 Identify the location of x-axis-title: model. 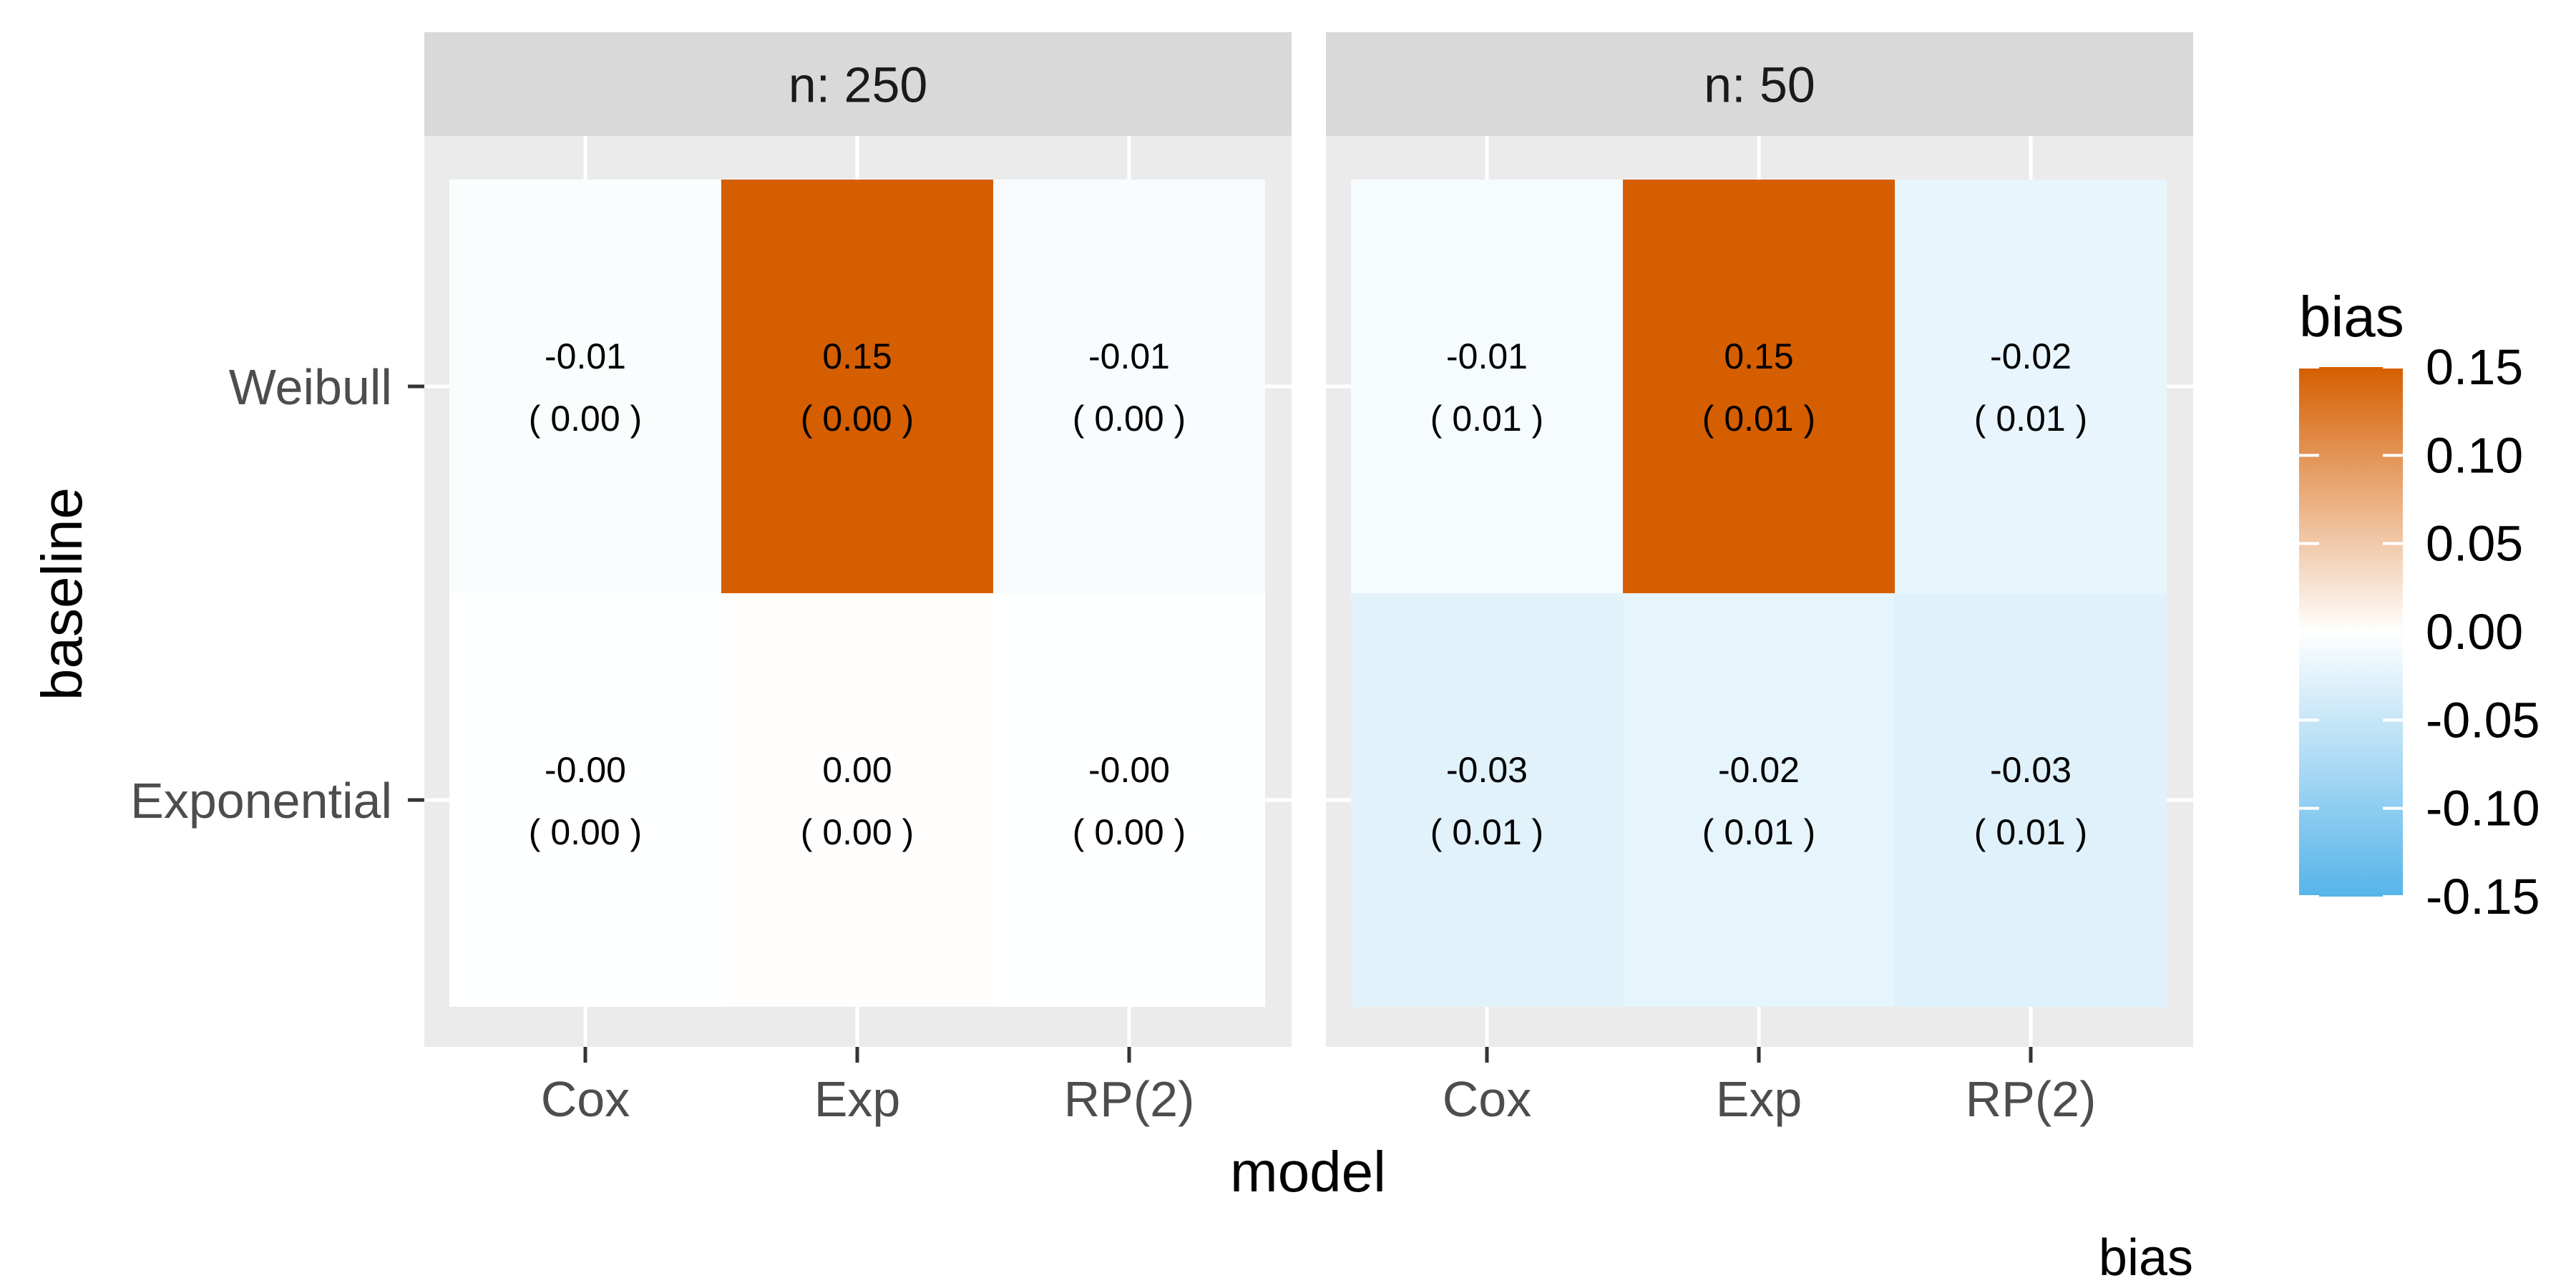
(1308, 1172).